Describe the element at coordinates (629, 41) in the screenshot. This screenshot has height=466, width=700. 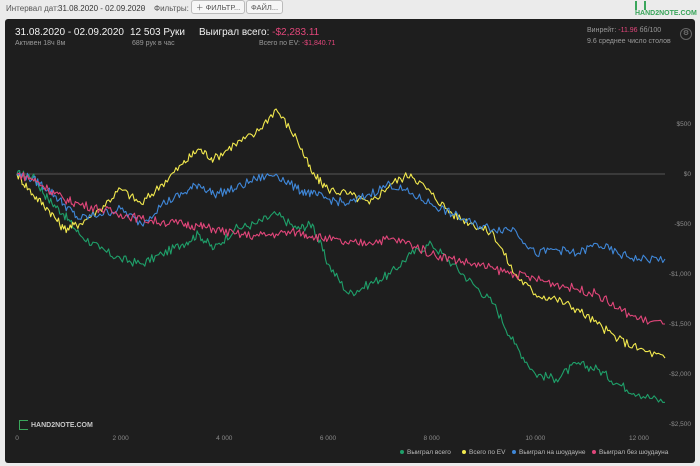
I see `avg-tables: 9.6 среднее число столов` at that location.